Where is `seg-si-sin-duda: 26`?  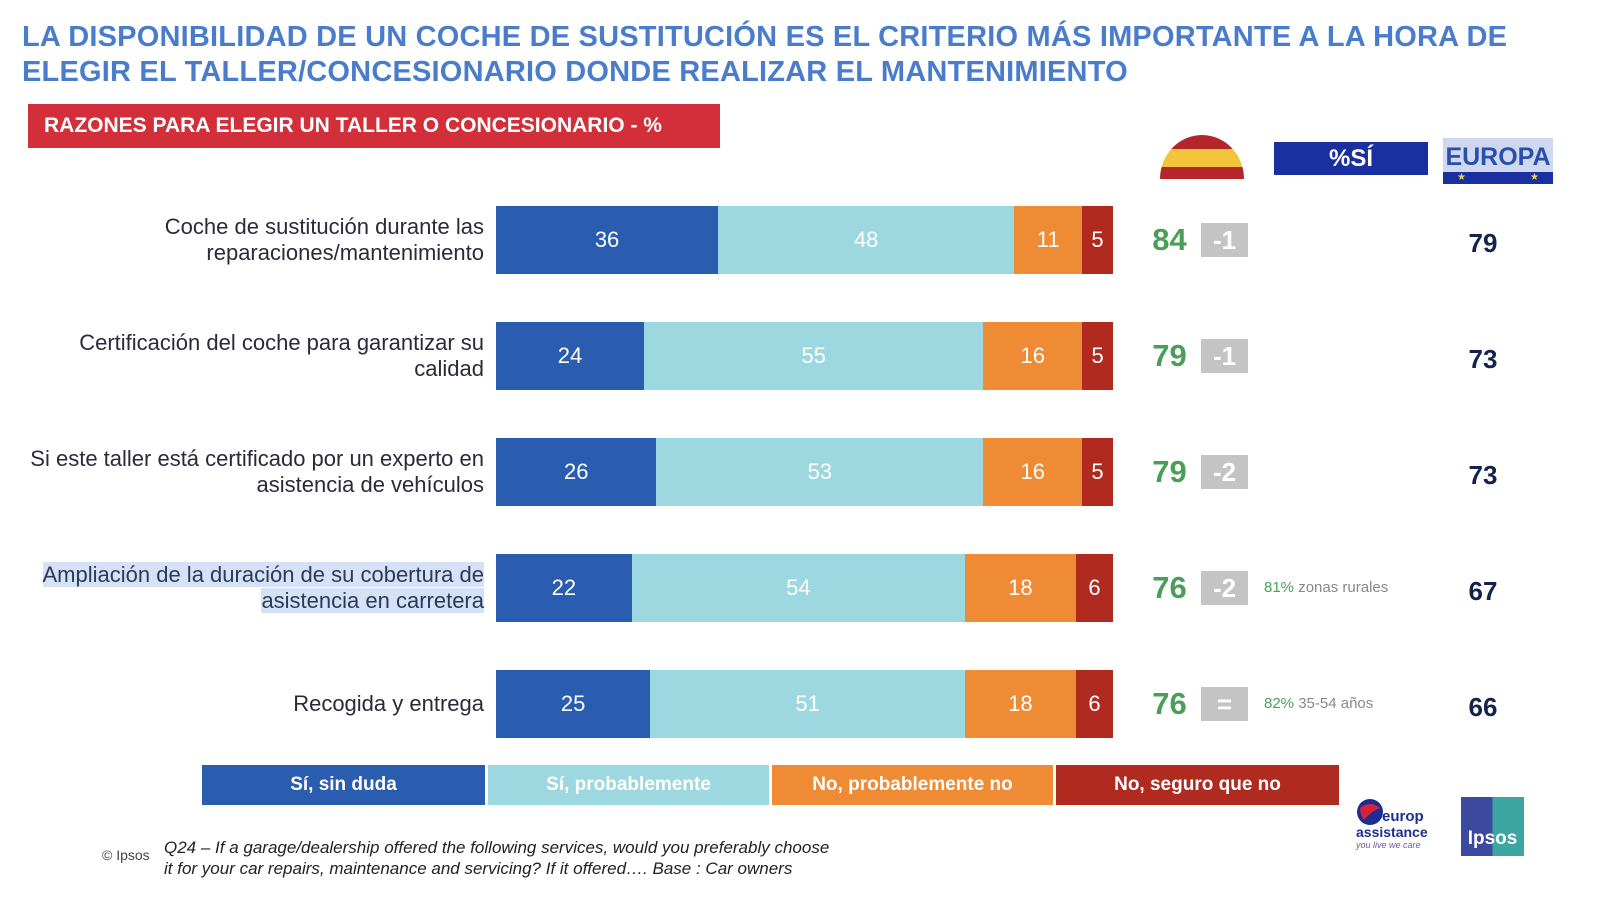
seg-si-sin-duda: 26 is located at coordinates (576, 472).